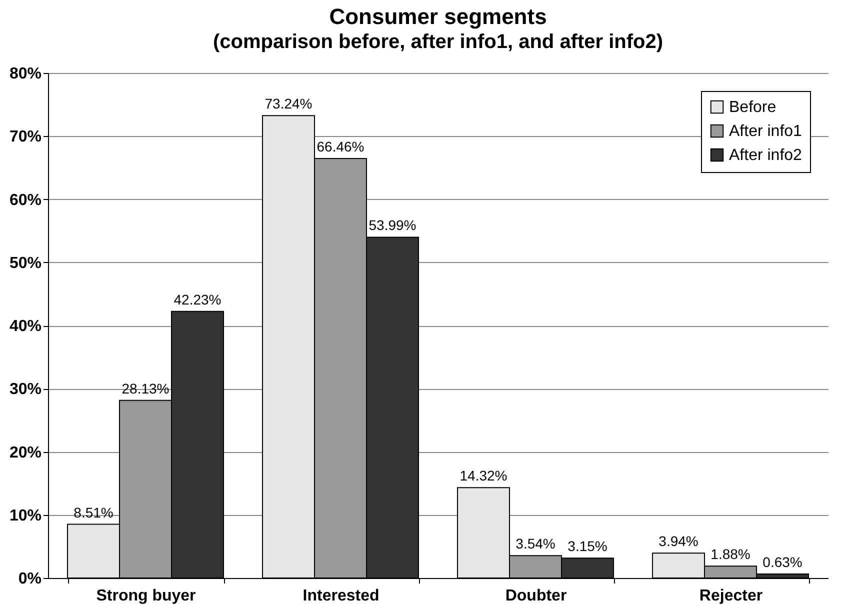  What do you see at coordinates (25, 74) in the screenshot?
I see `y-tick-label: 80%` at bounding box center [25, 74].